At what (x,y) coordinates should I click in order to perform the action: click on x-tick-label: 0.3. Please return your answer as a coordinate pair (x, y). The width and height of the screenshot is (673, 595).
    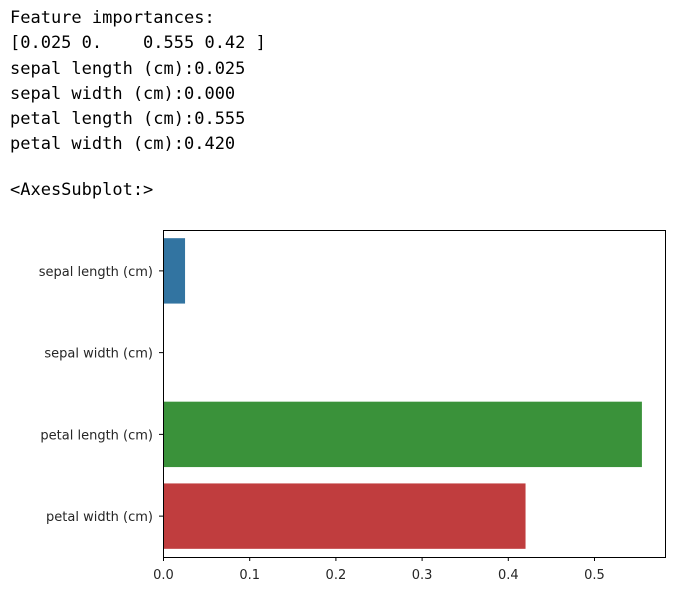
    Looking at the image, I should click on (422, 575).